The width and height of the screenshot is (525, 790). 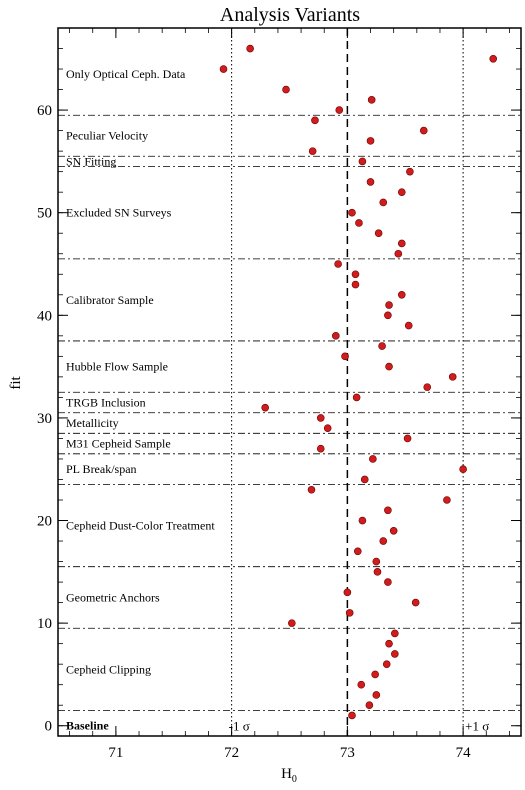 What do you see at coordinates (294, 779) in the screenshot?
I see `x-axis-label-subscript: 0` at bounding box center [294, 779].